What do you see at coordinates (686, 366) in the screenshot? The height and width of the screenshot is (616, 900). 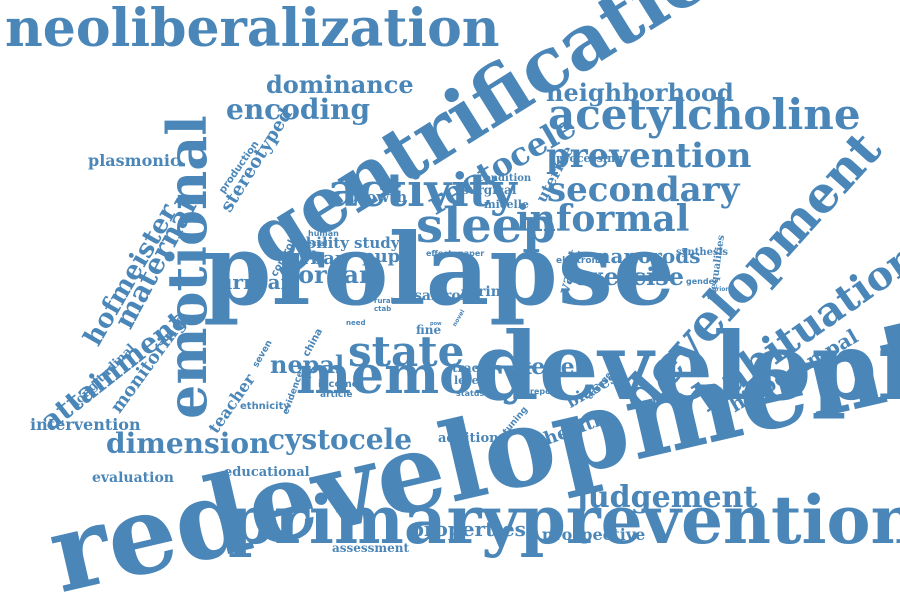 I see `word-development-big: development` at bounding box center [686, 366].